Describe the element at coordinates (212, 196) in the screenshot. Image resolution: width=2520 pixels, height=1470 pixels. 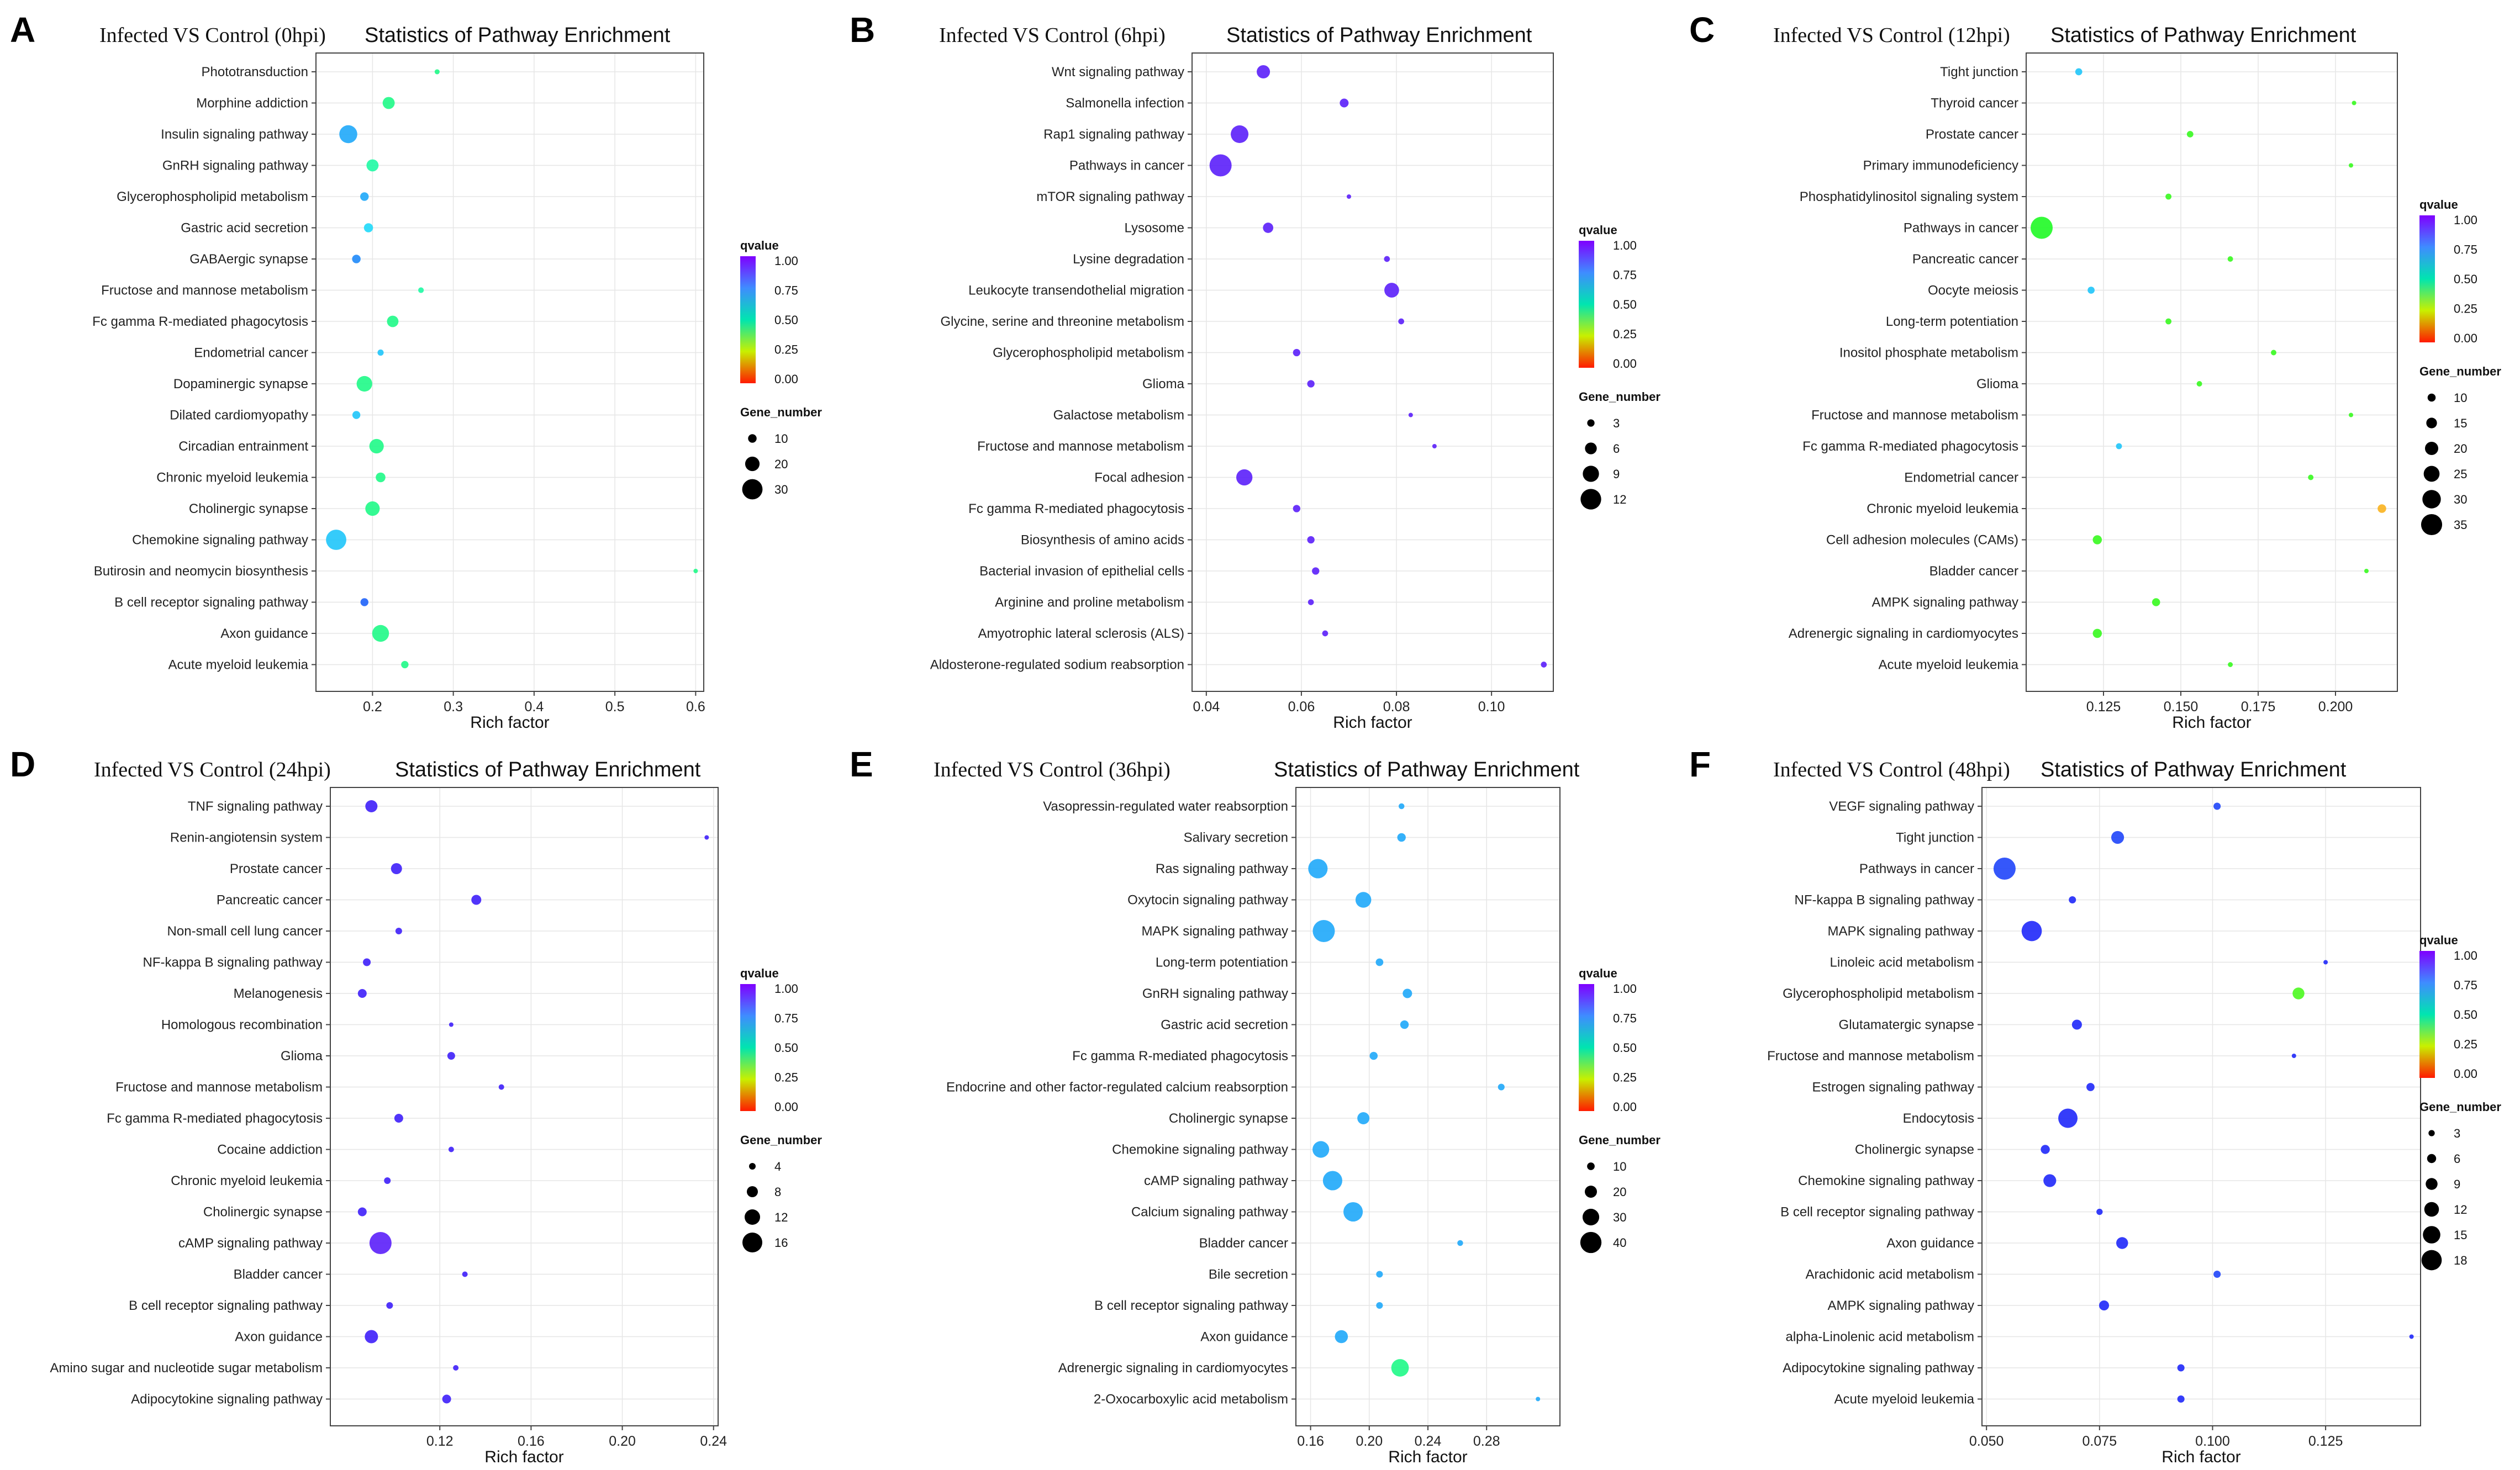
I see `pathway-label: Glycerophospholipid metabolism` at that location.